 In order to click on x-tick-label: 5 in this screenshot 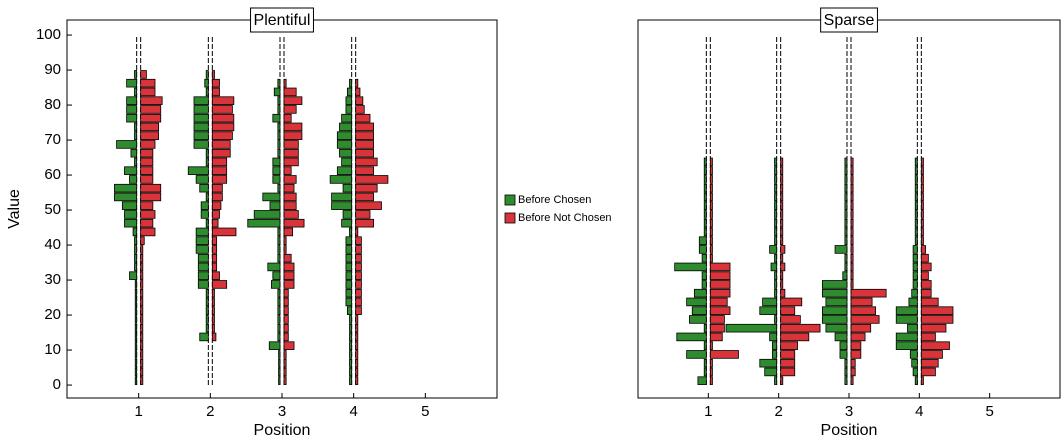, I will do `click(425, 411)`.